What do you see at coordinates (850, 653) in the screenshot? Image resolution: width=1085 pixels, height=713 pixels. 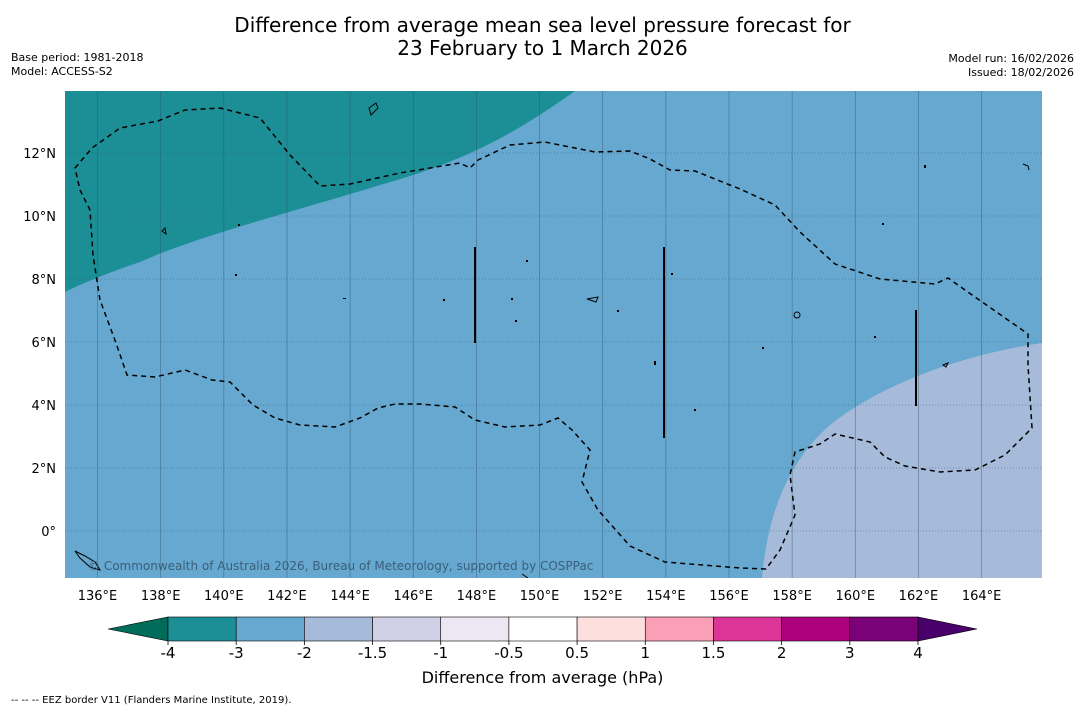 I see `colorbar-tick-label: 3` at bounding box center [850, 653].